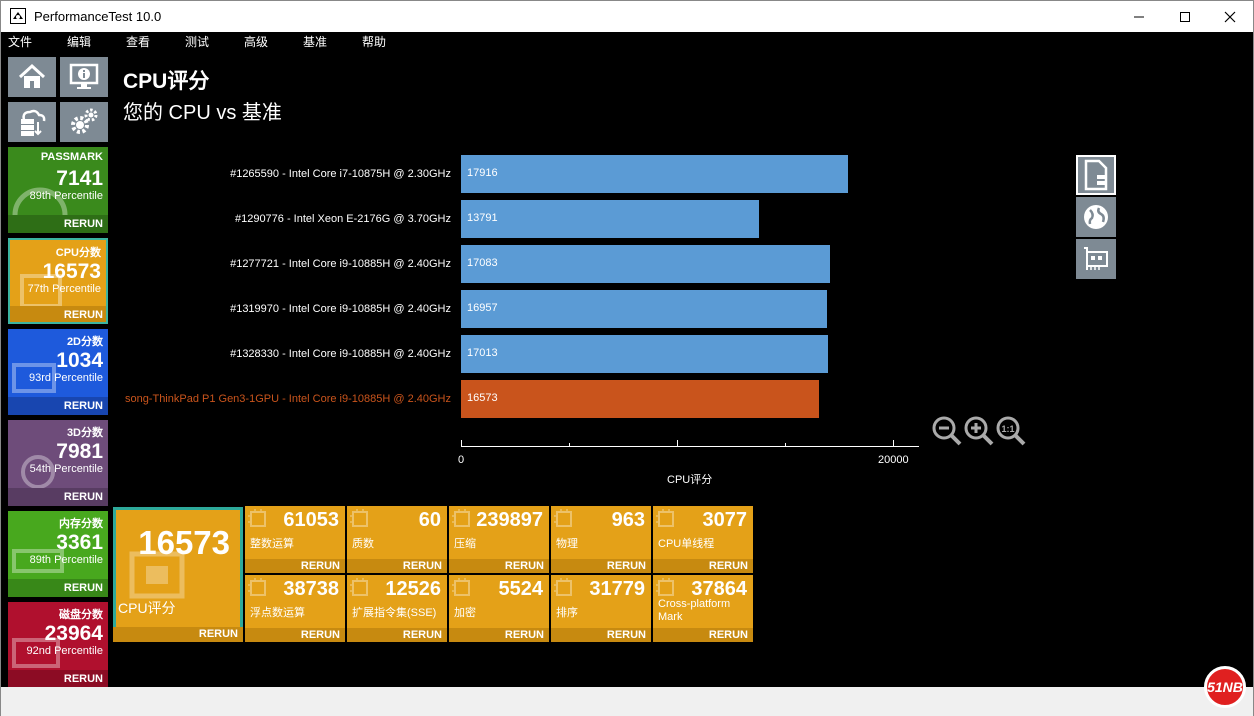 This screenshot has height=716, width=1254. I want to click on subtest-tile: 5524 加密 RERUN, so click(499, 608).